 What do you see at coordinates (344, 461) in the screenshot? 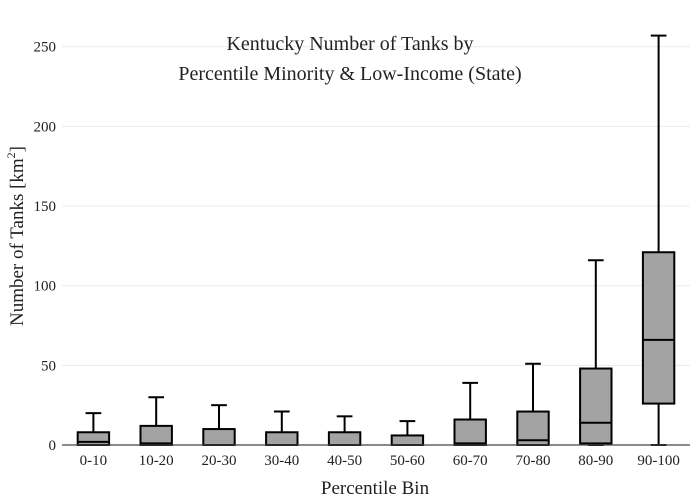
I see `x-tick-label: 40-50` at bounding box center [344, 461].